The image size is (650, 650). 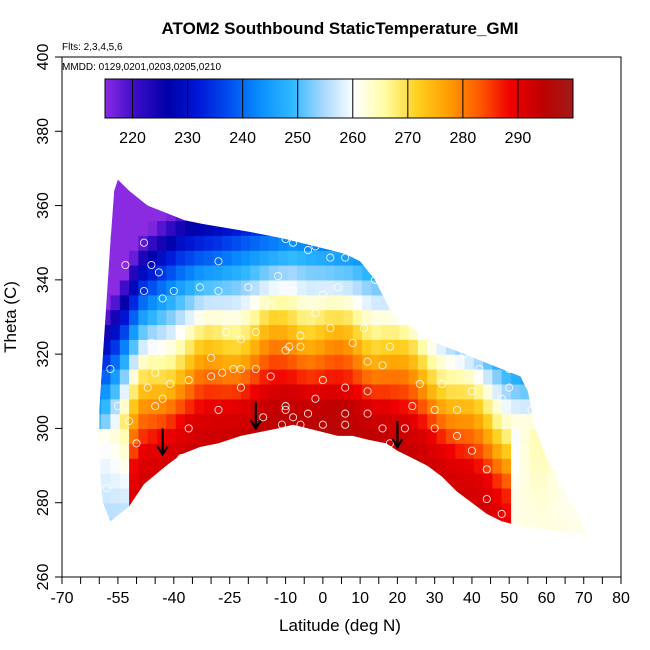 What do you see at coordinates (472, 598) in the screenshot?
I see `x-tick-label-40: 40` at bounding box center [472, 598].